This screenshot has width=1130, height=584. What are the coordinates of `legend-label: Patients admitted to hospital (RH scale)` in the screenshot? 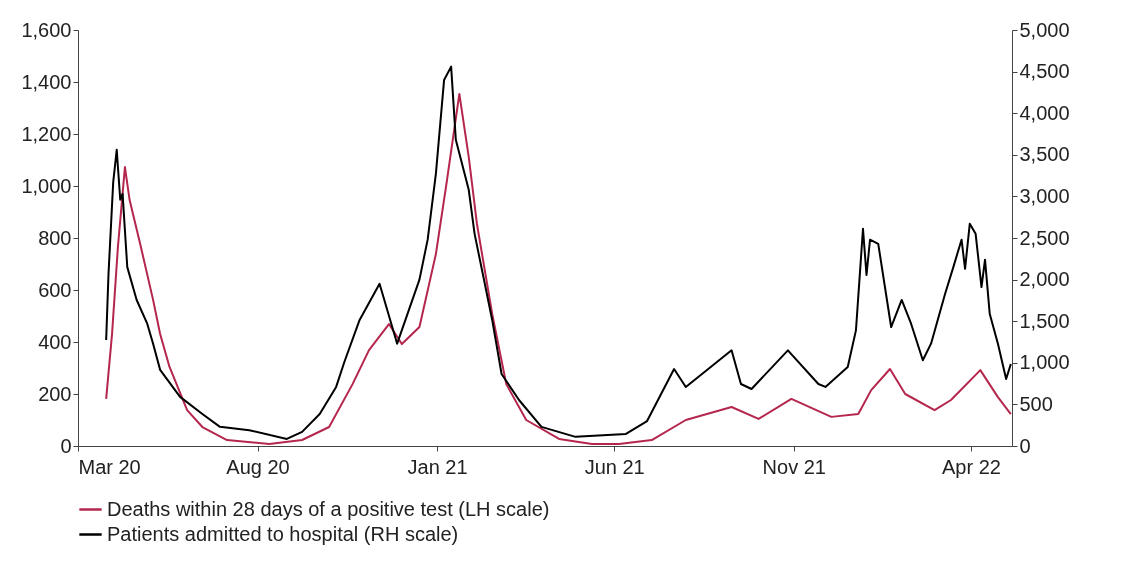 It's located at (283, 533).